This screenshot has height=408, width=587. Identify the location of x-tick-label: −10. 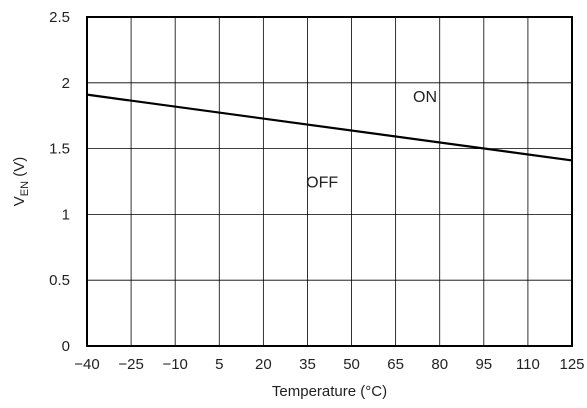
(174, 364).